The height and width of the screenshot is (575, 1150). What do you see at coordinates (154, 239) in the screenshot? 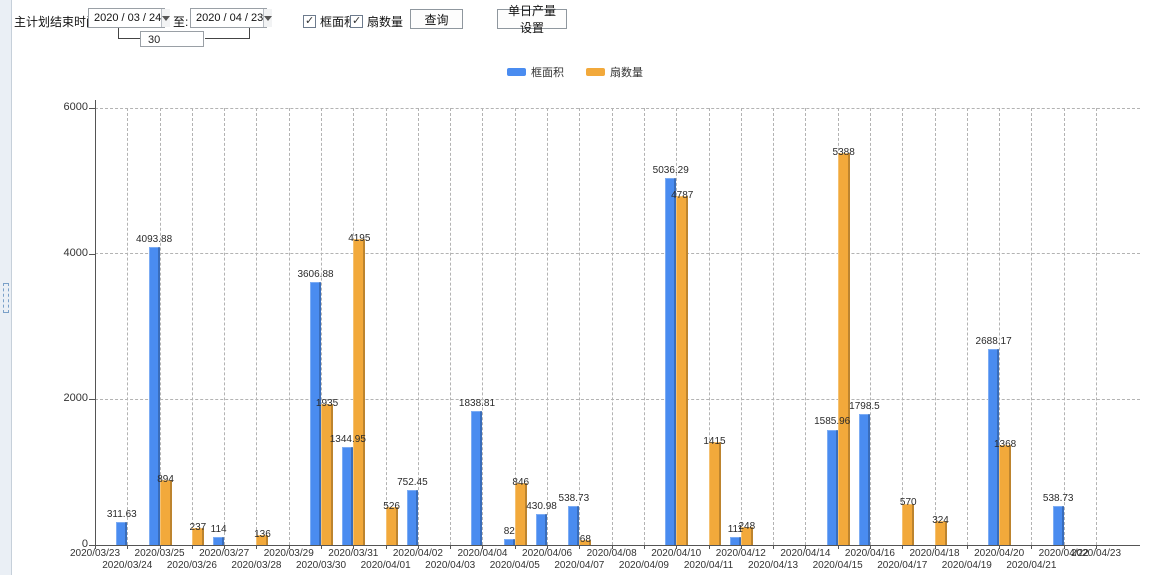
I see `bar-value-label: 4093.88` at bounding box center [154, 239].